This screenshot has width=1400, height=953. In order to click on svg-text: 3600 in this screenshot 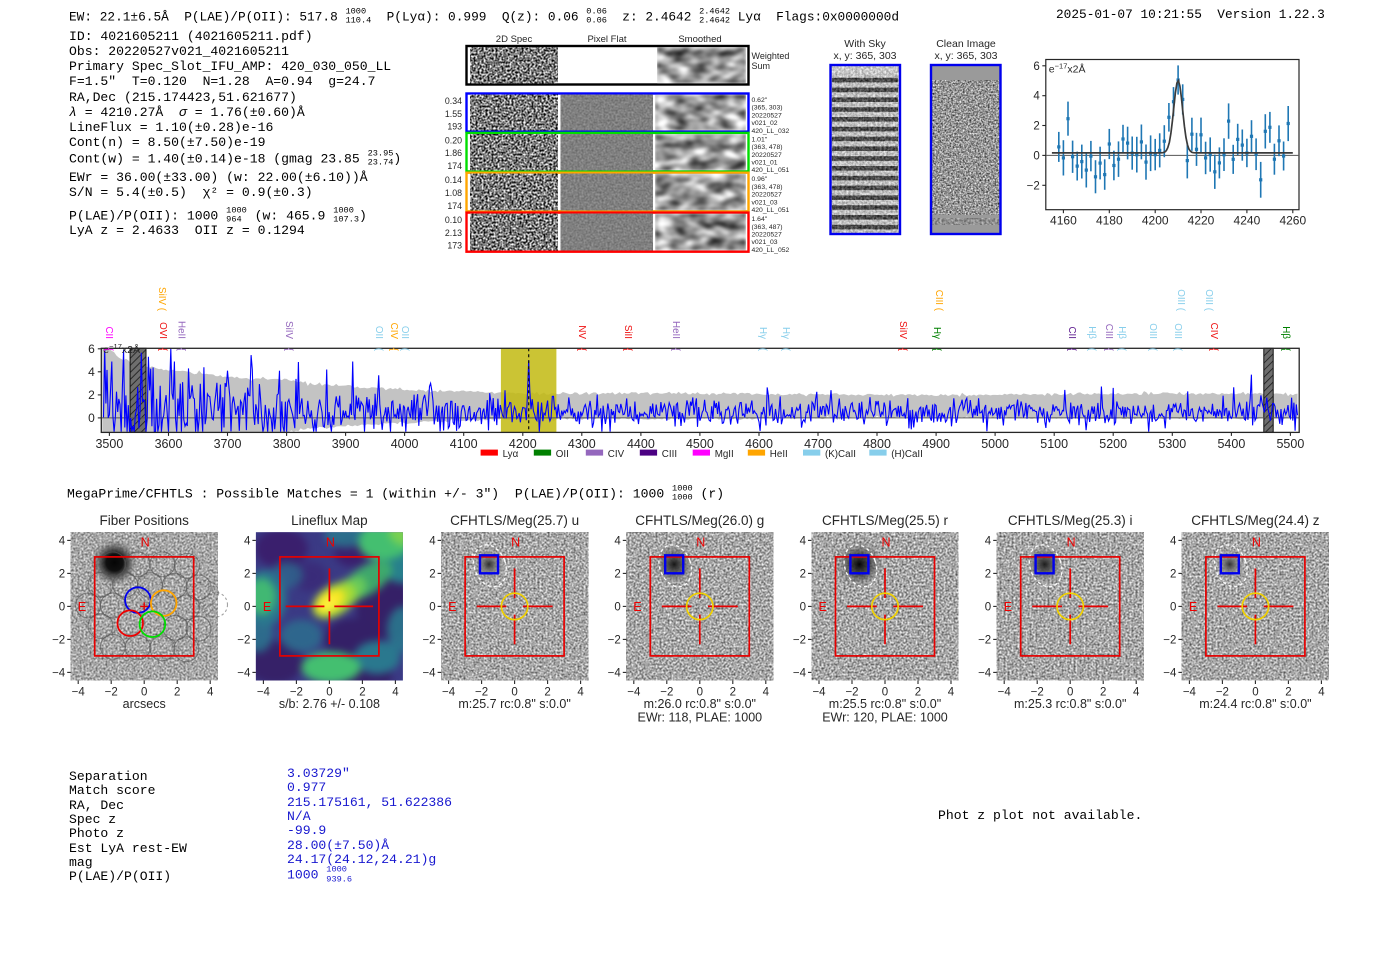, I will do `click(169, 444)`.